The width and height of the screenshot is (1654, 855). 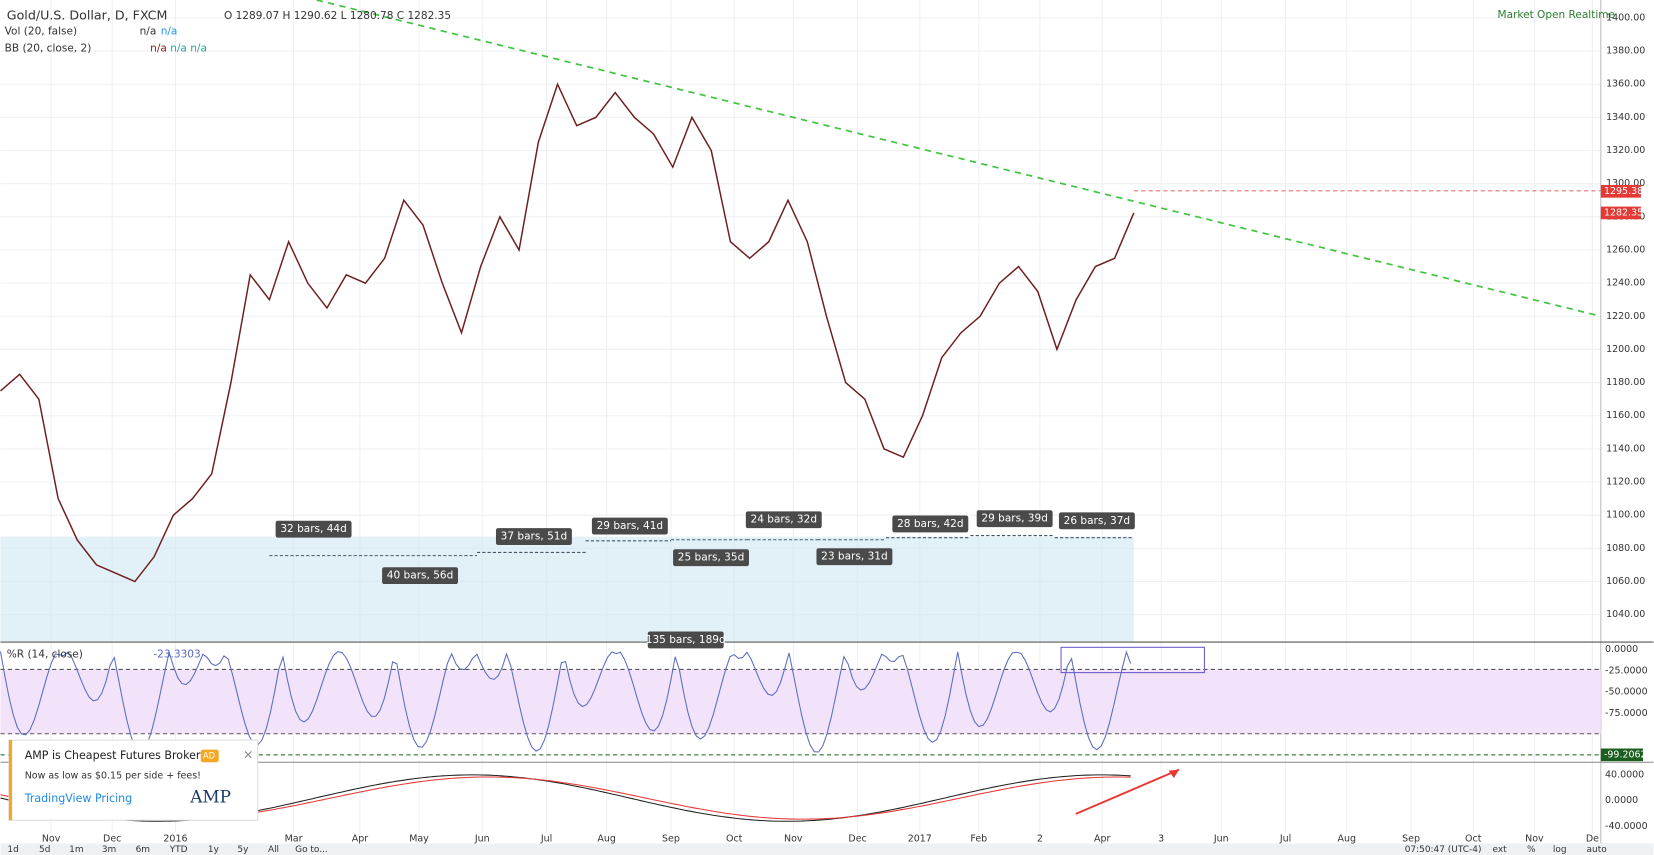 I want to click on x-tick-label: 3, so click(x=1161, y=839).